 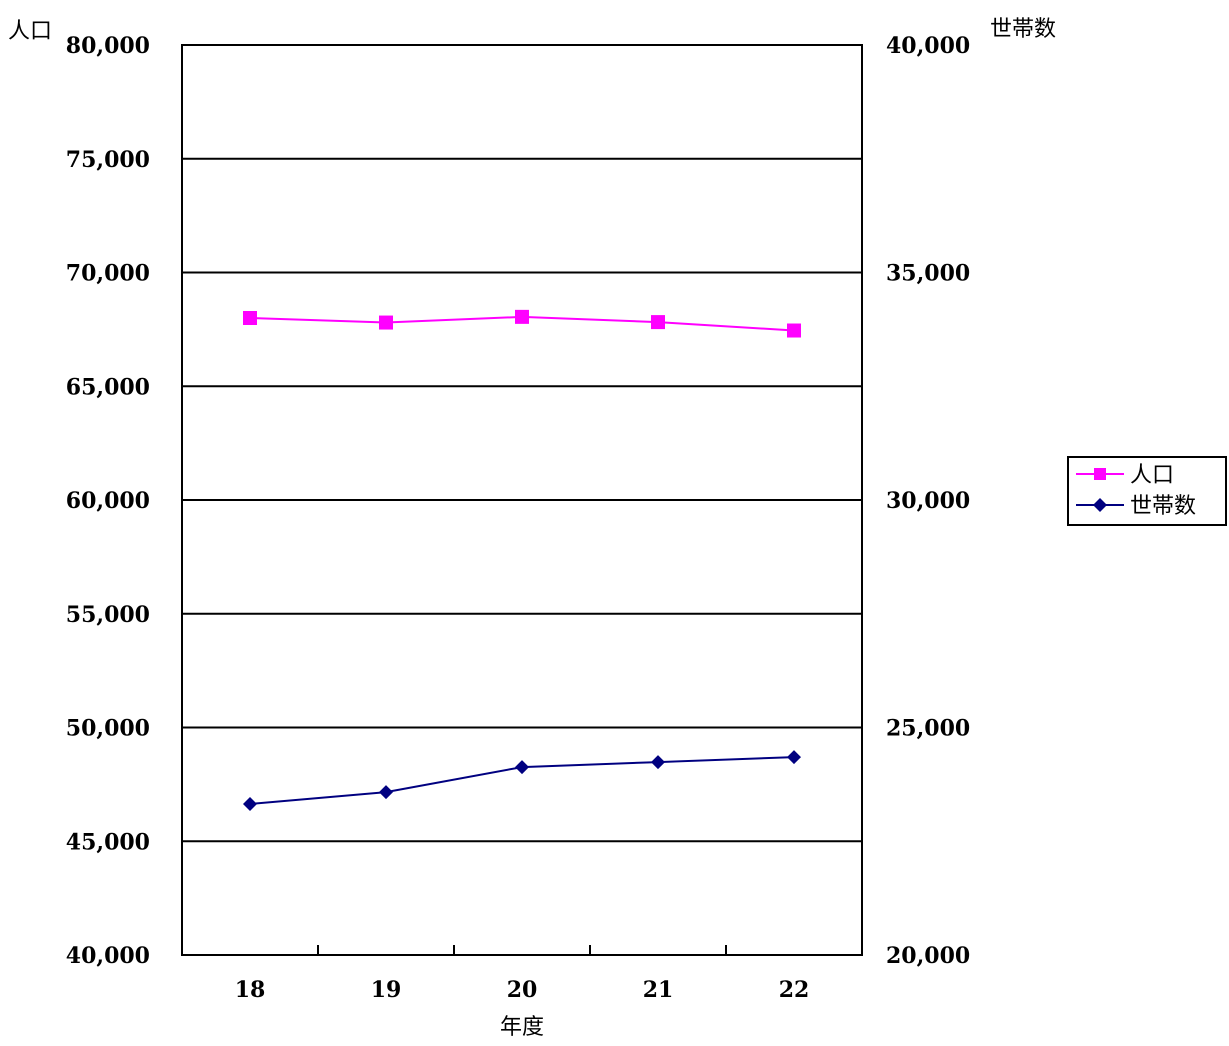 What do you see at coordinates (108, 274) in the screenshot?
I see `y-left-tick-label: 70,000` at bounding box center [108, 274].